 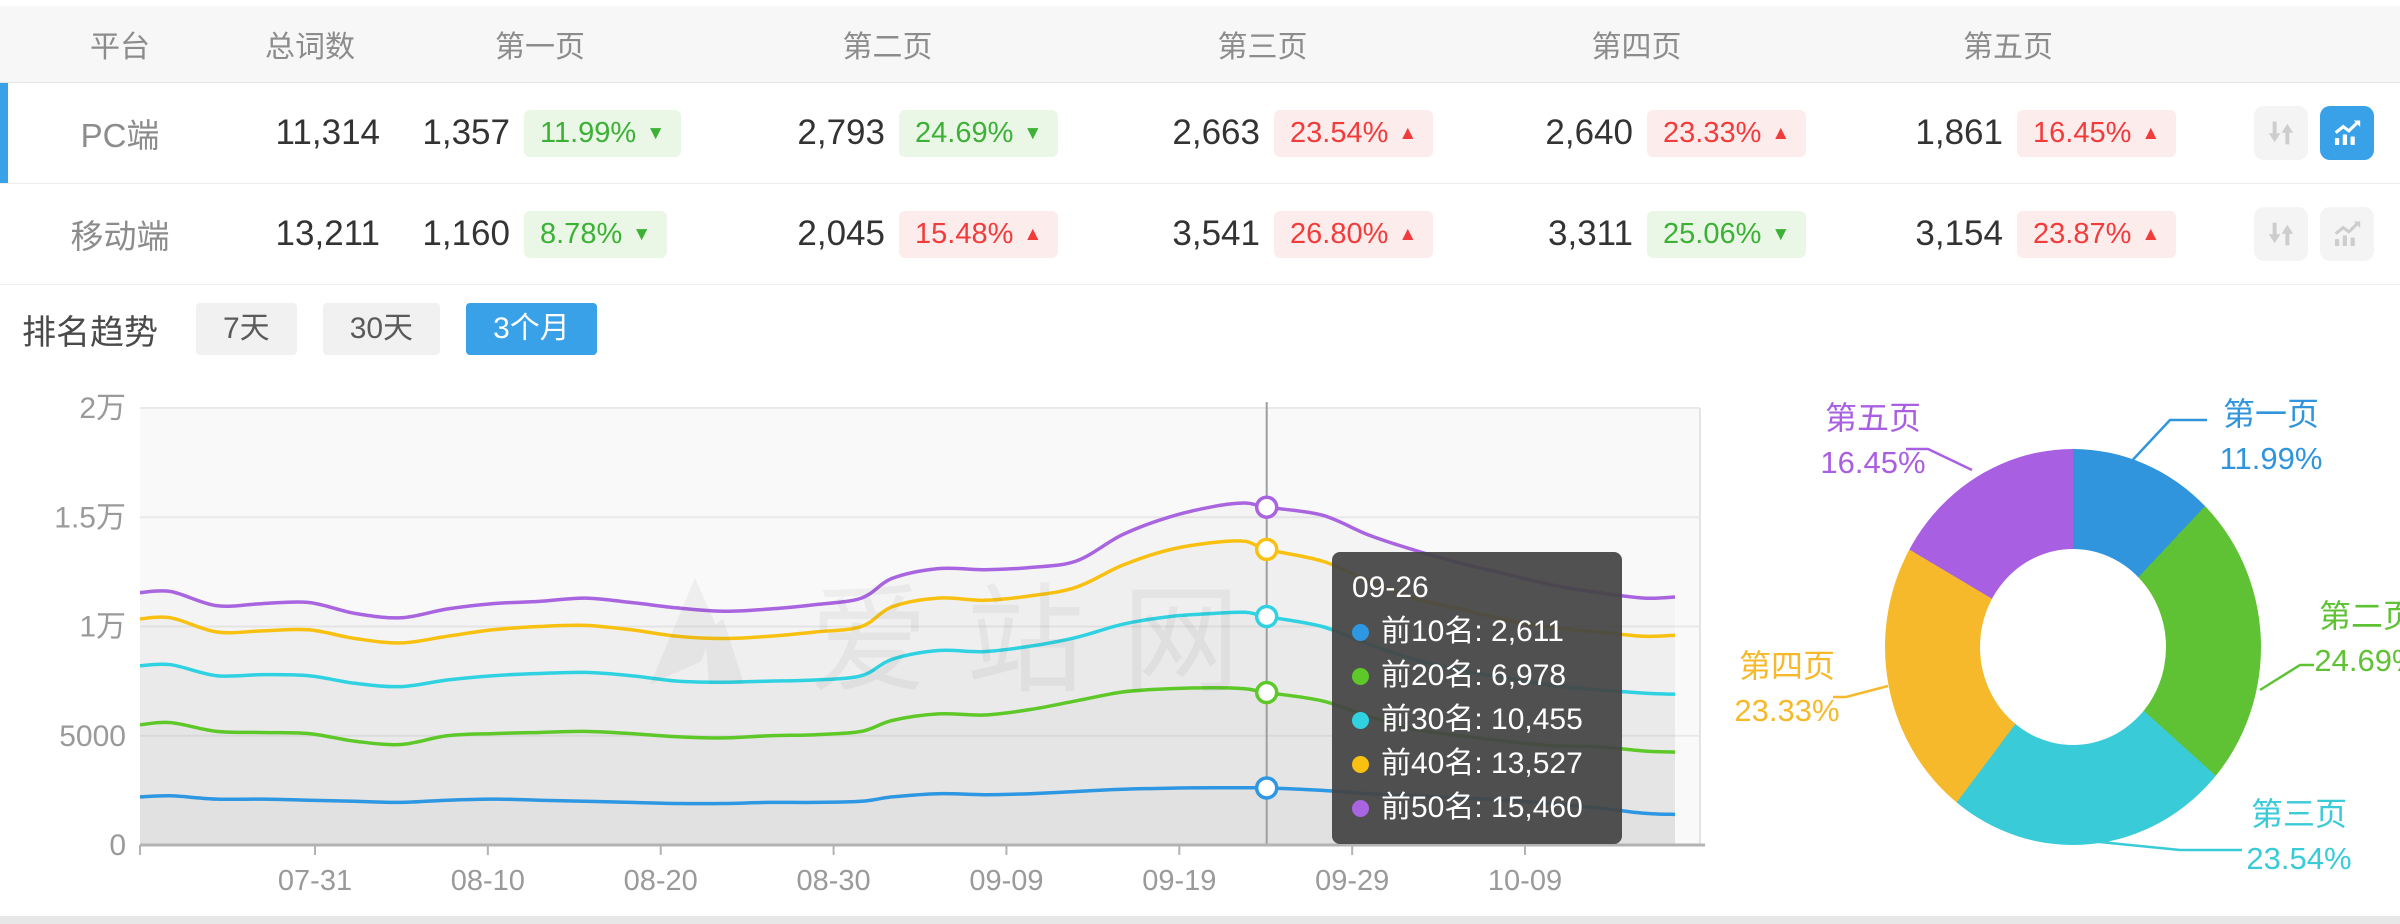 I want to click on range-tab-3个月: 3个月, so click(x=531, y=329).